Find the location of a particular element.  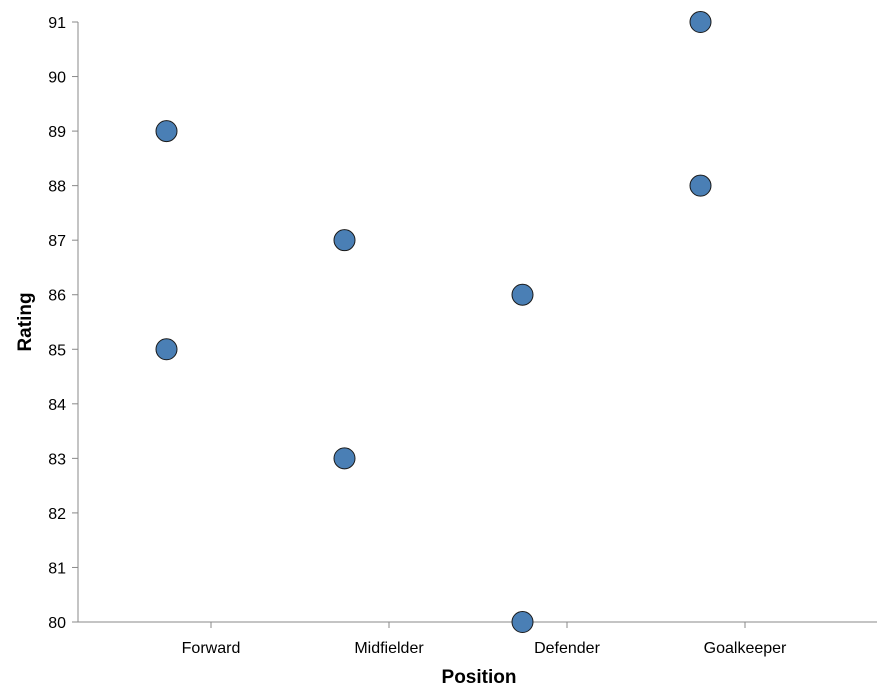

y-tick-label: 88 is located at coordinates (57, 187).